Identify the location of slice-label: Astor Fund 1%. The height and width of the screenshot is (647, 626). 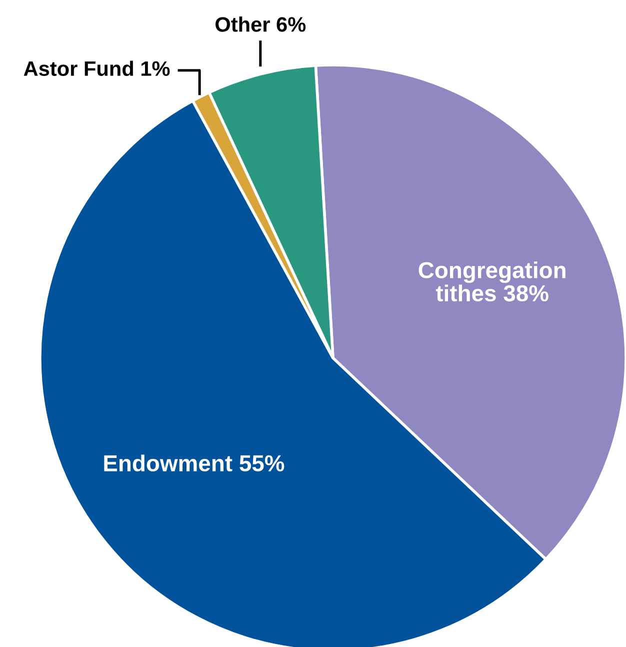
(97, 68).